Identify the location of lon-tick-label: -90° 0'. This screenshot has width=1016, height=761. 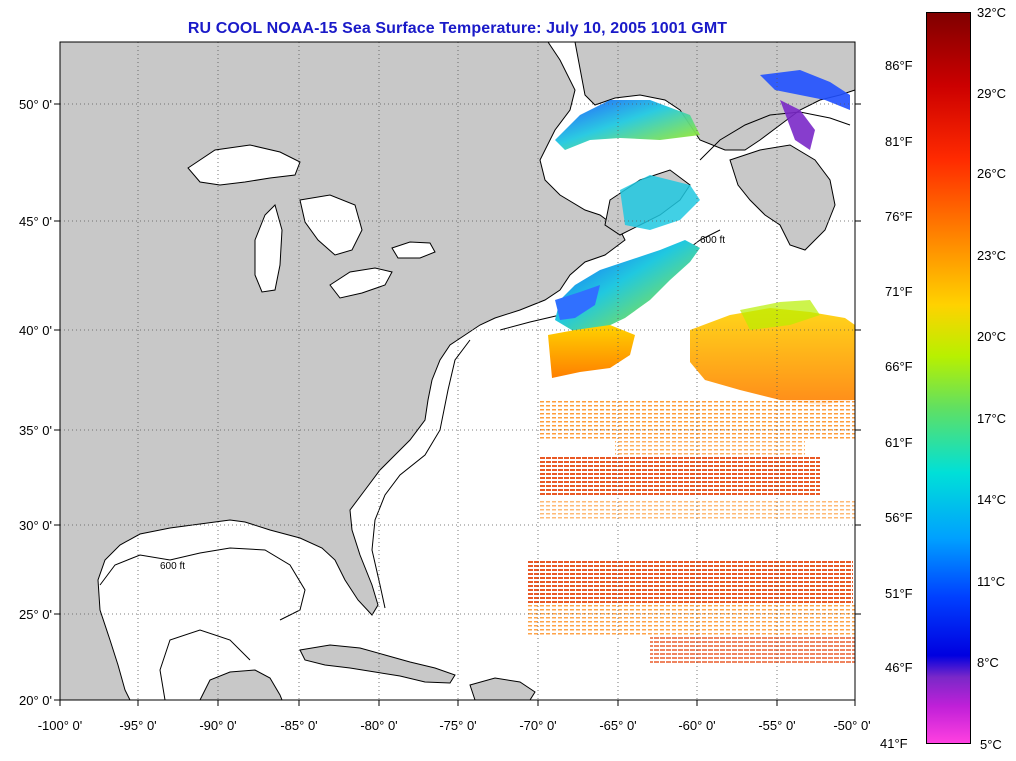
(217, 725).